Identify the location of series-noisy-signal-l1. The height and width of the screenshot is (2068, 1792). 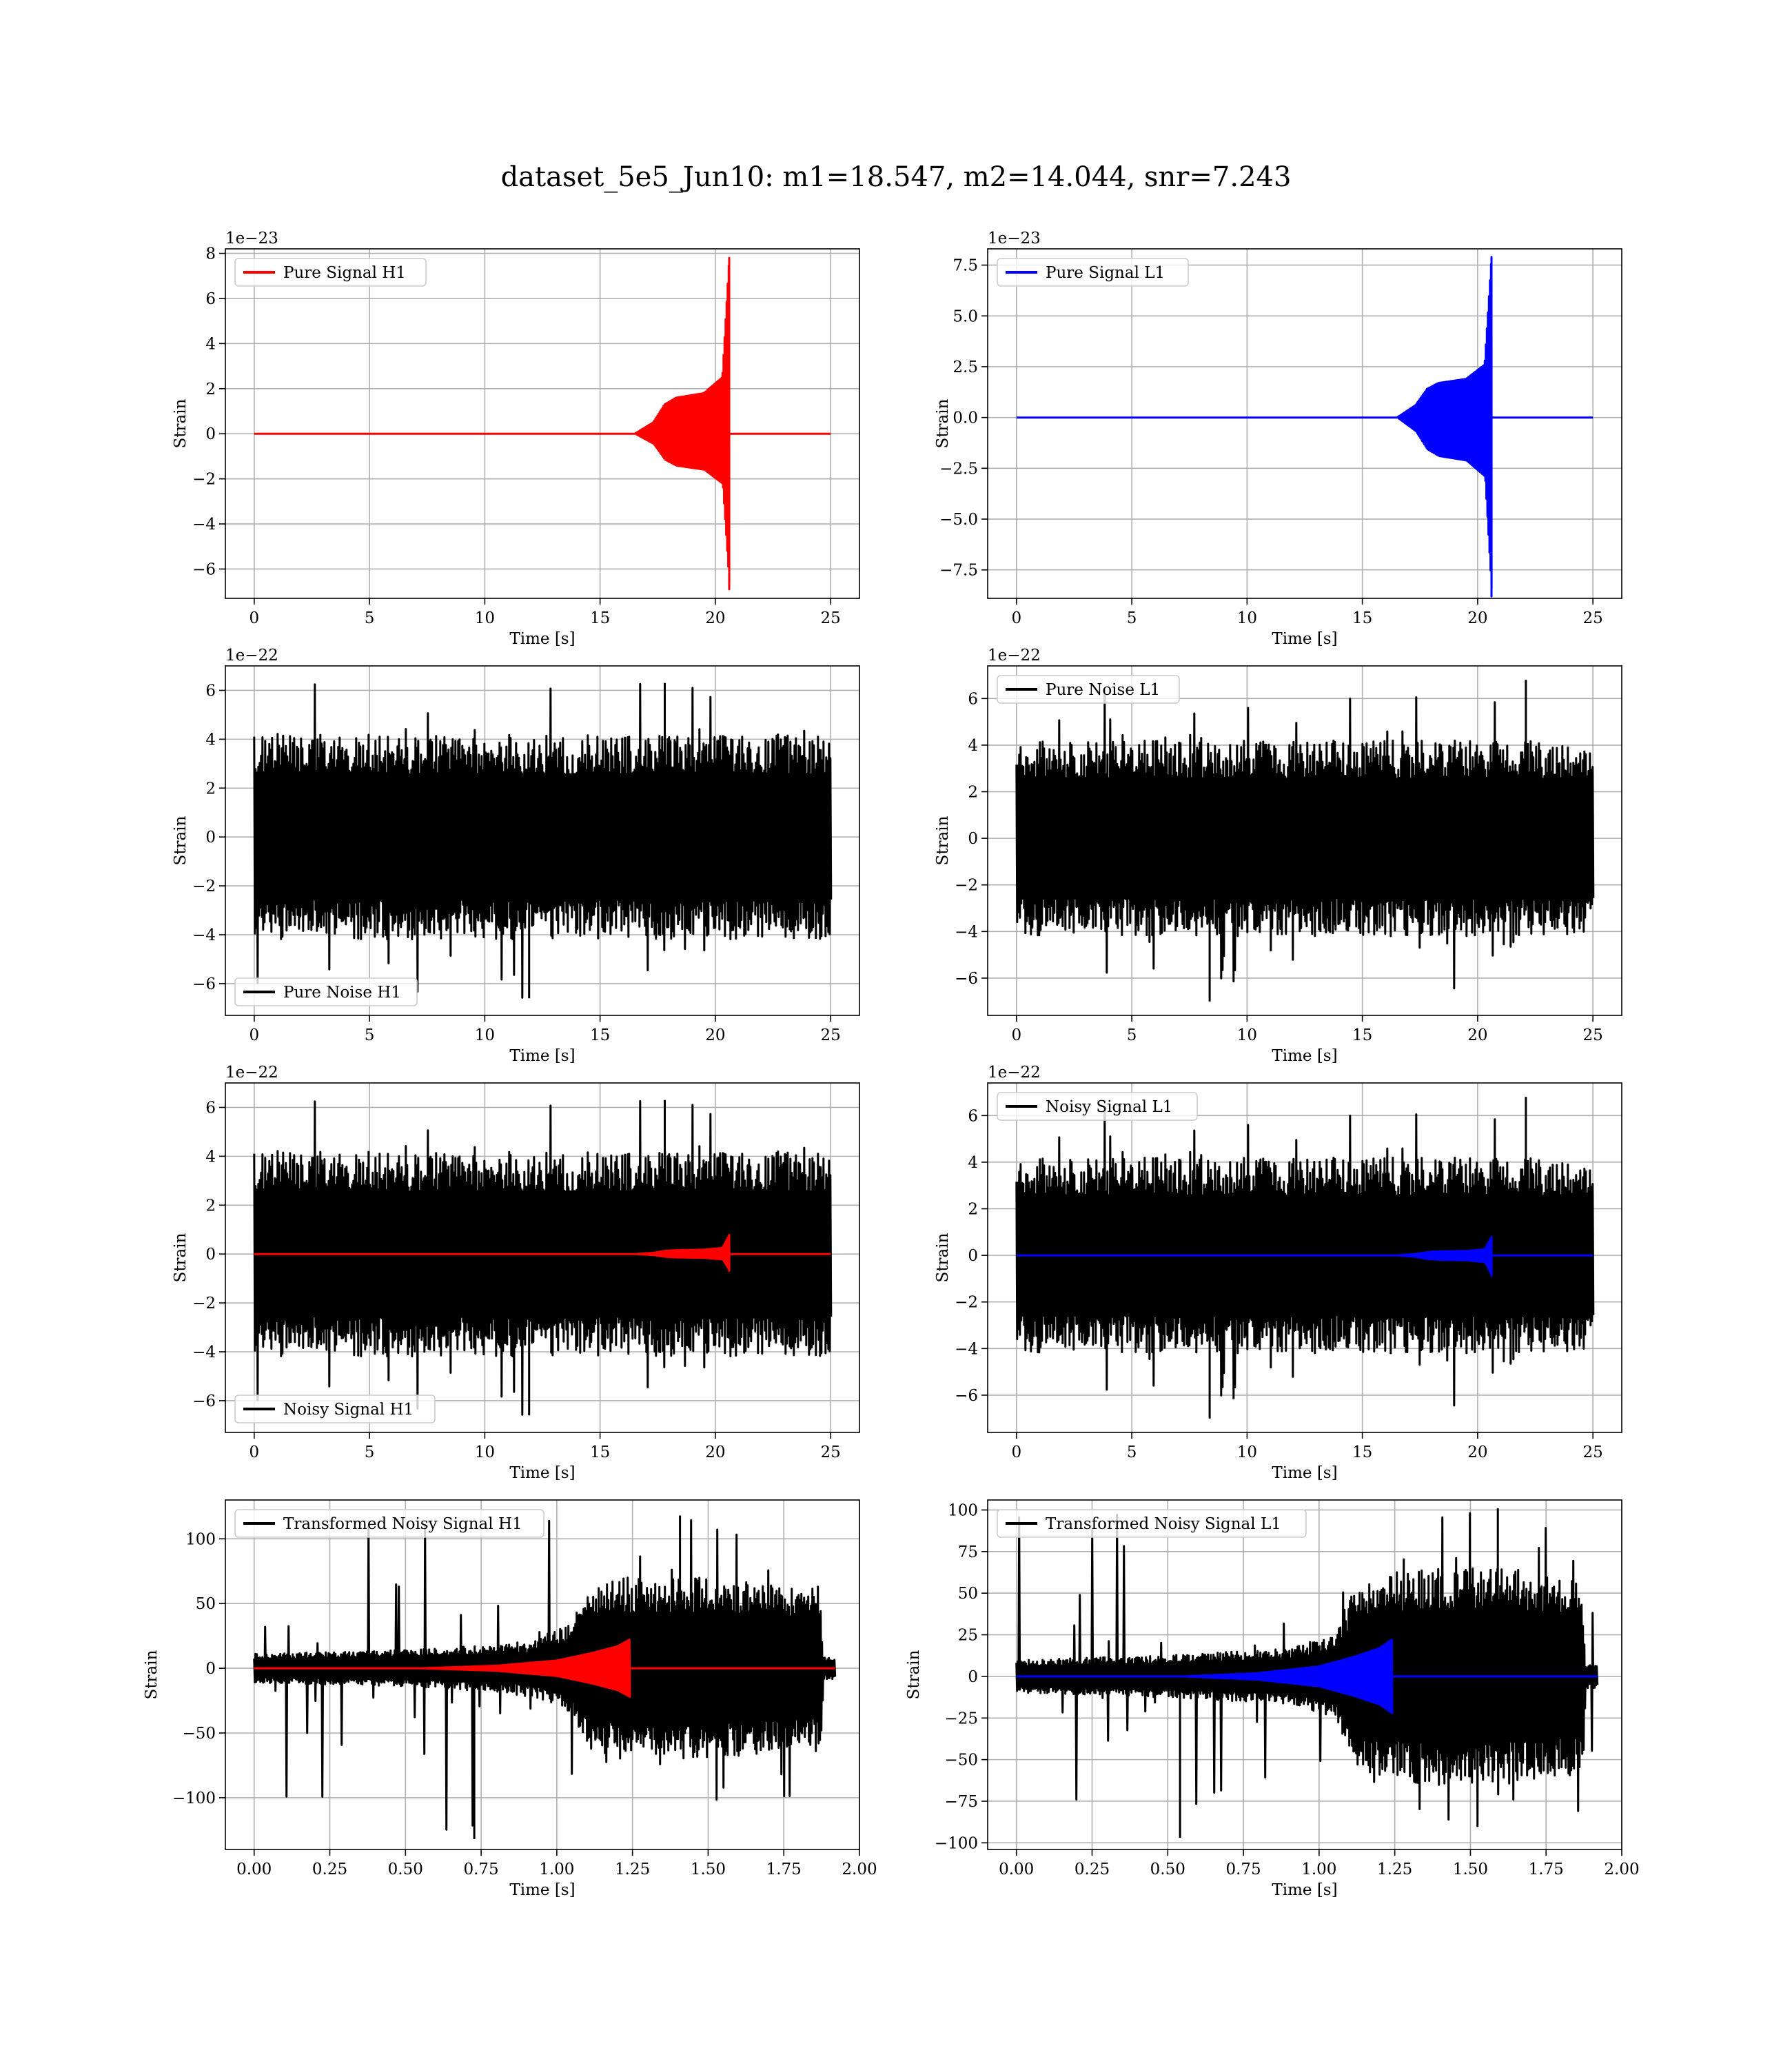
(1305, 1258).